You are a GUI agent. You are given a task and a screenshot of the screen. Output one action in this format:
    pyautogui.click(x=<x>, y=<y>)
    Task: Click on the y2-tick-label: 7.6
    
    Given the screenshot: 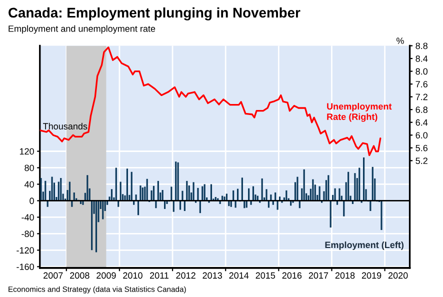 What is the action you would take?
    pyautogui.click(x=422, y=84)
    